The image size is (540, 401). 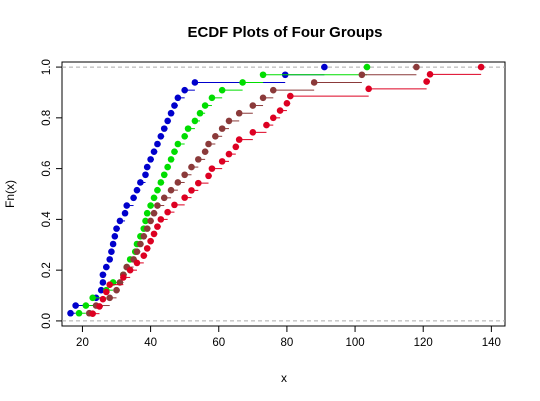 What do you see at coordinates (285, 32) in the screenshot?
I see `chart-title: ECDF Plots of Four Groups` at bounding box center [285, 32].